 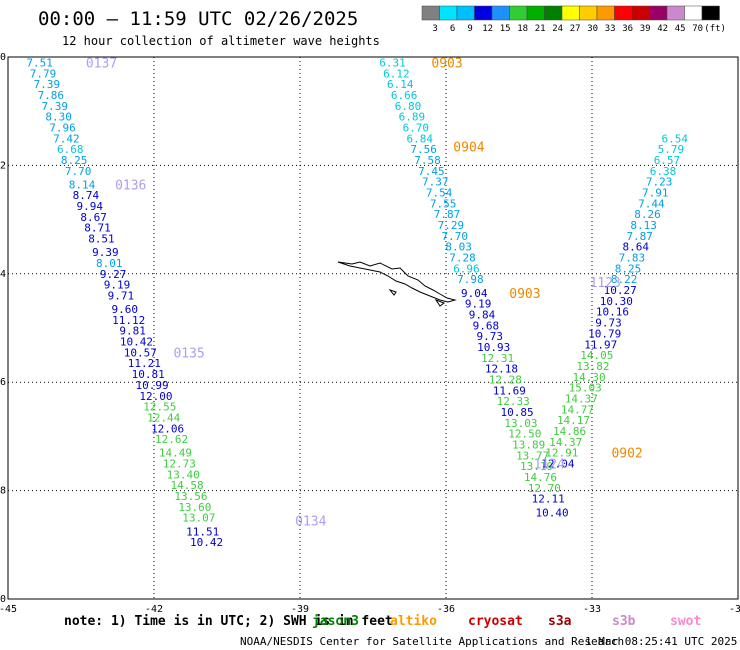 What do you see at coordinates (416, 127) in the screenshot?
I see `wave-height-point: 6.70` at bounding box center [416, 127].